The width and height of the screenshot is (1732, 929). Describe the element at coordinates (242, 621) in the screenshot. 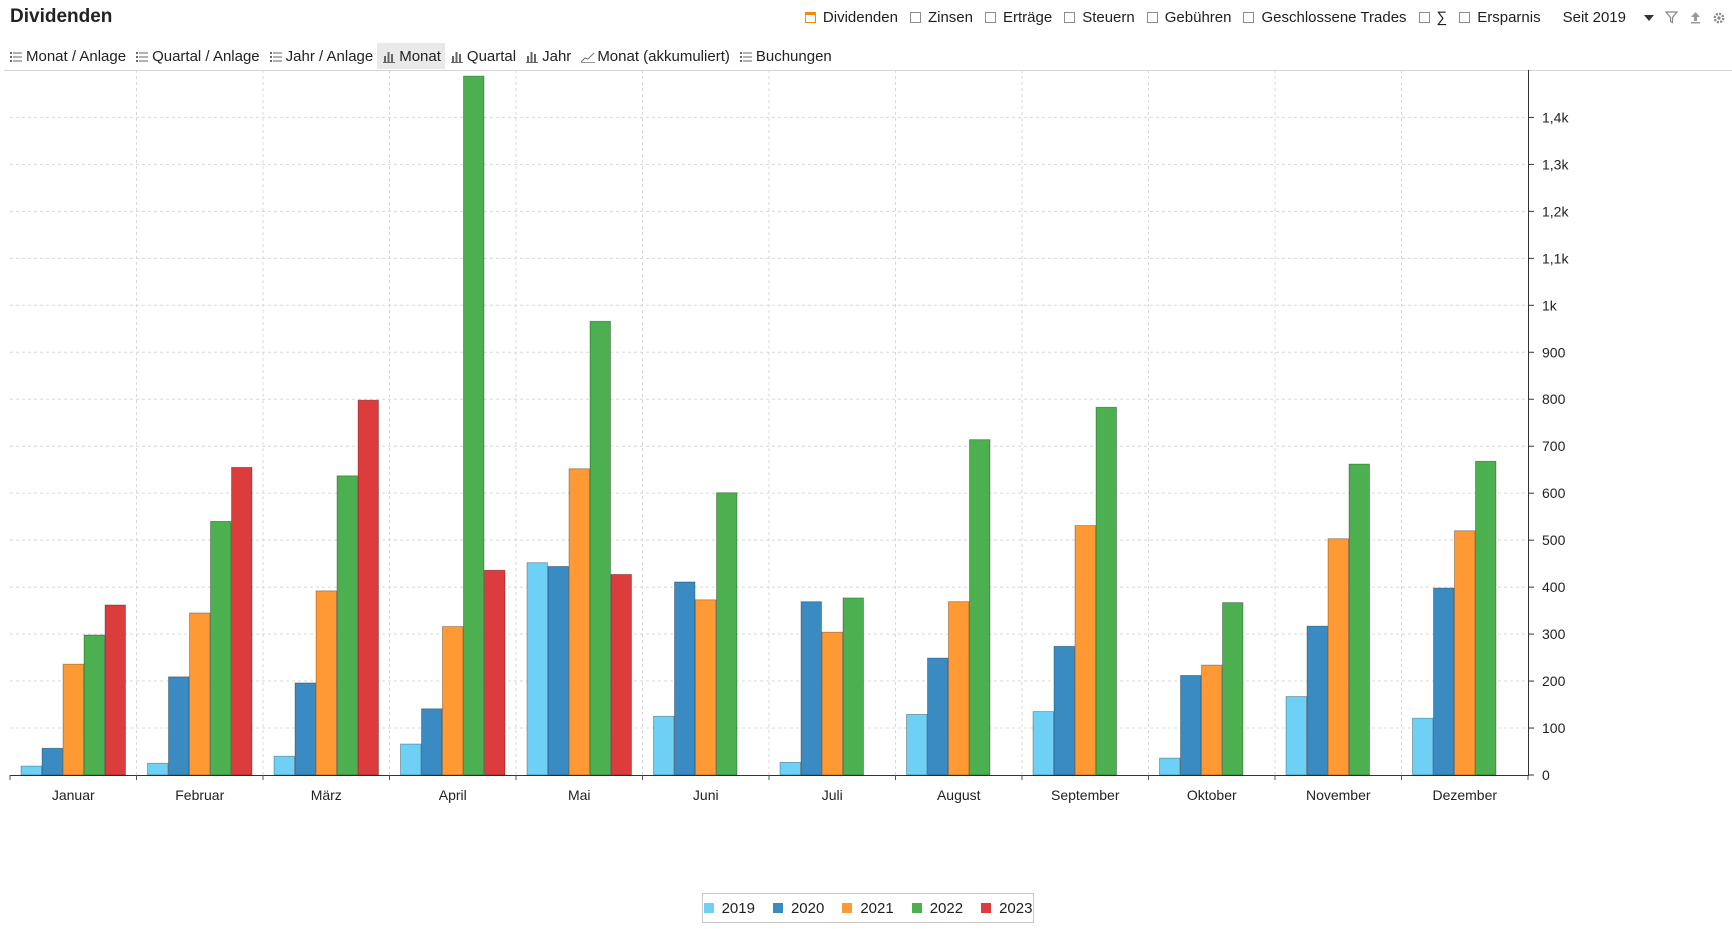

I see `bar-2023-2: Februar 2023` at that location.